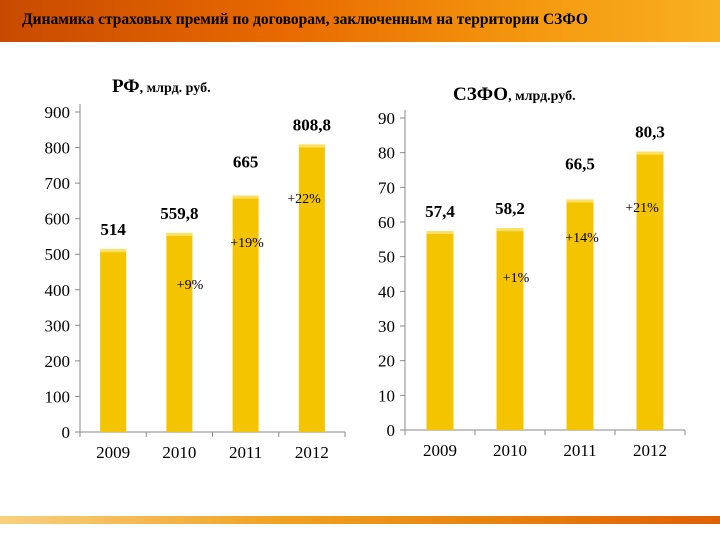 This screenshot has height=540, width=720. I want to click on growth-label: +19%, so click(247, 243).